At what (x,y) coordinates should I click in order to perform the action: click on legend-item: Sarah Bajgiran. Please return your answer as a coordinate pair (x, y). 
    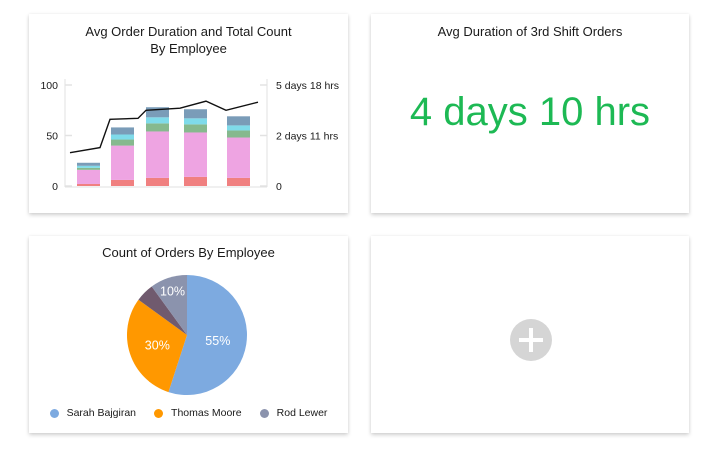
    Looking at the image, I should click on (93, 413).